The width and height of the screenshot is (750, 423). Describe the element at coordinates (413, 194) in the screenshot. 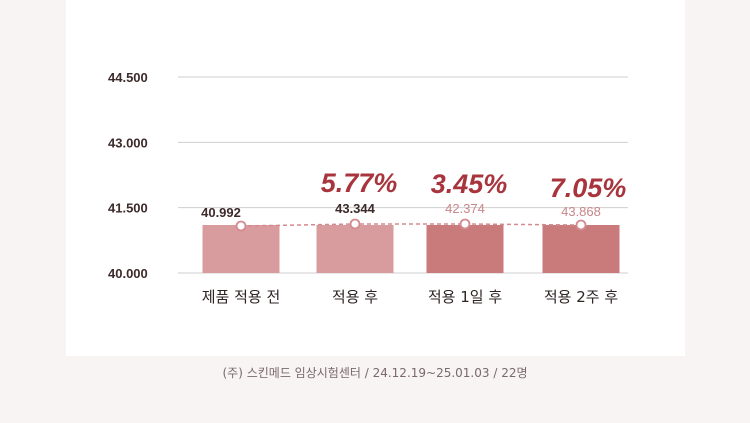

I see `data-labels: 40.992 43.344 42.374 43.868 5.77% 3.45% 7.05%` at that location.